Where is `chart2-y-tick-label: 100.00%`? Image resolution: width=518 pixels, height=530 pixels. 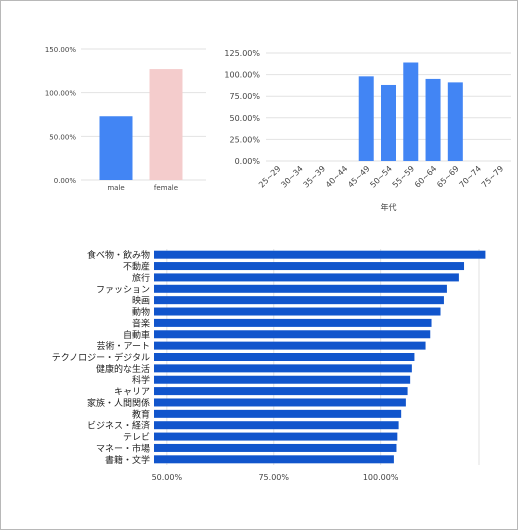
chart2-y-tick-label: 100.00% is located at coordinates (242, 75).